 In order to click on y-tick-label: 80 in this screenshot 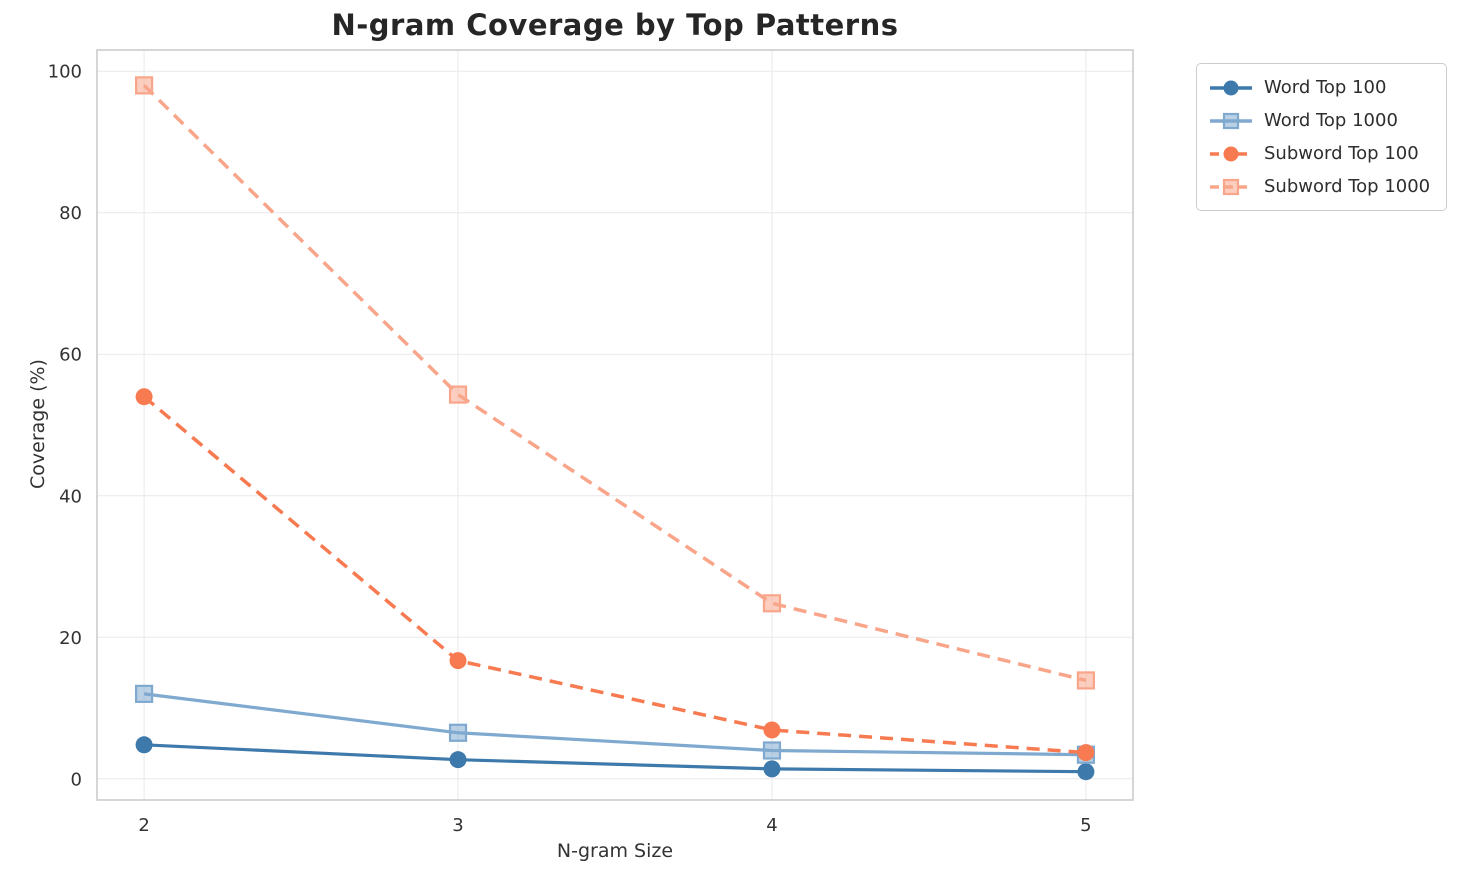, I will do `click(70, 213)`.